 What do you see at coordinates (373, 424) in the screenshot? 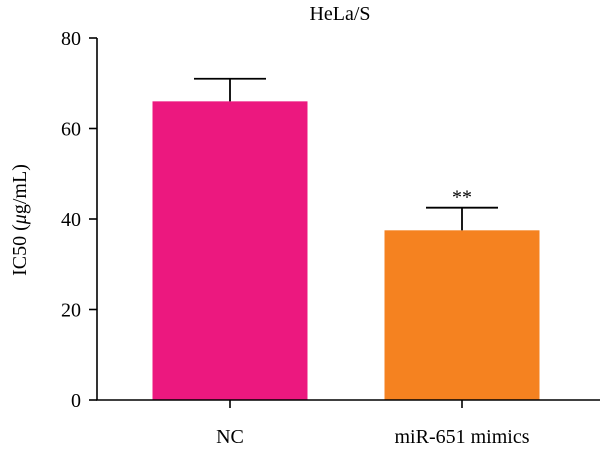
I see `x-ticks-group: NC miR-651 mimics` at bounding box center [373, 424].